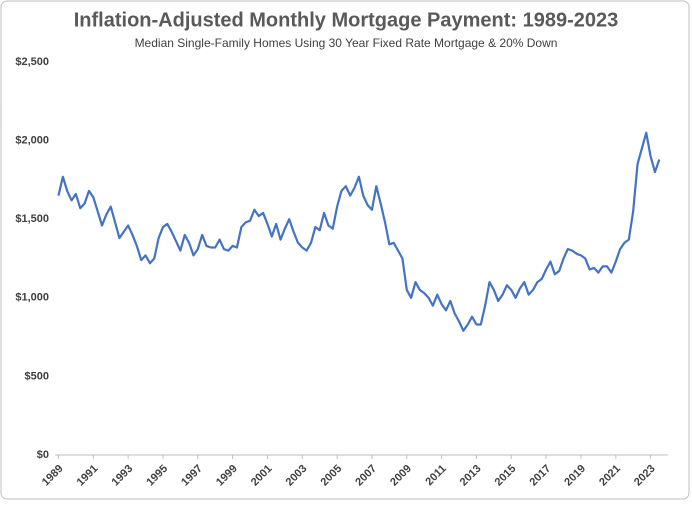  I want to click on y-tick-label: $500, so click(37, 376).